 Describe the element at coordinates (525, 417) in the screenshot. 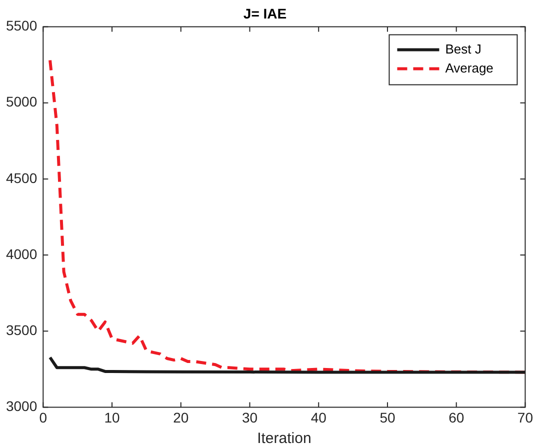

I see `x-tick-label: 70` at that location.